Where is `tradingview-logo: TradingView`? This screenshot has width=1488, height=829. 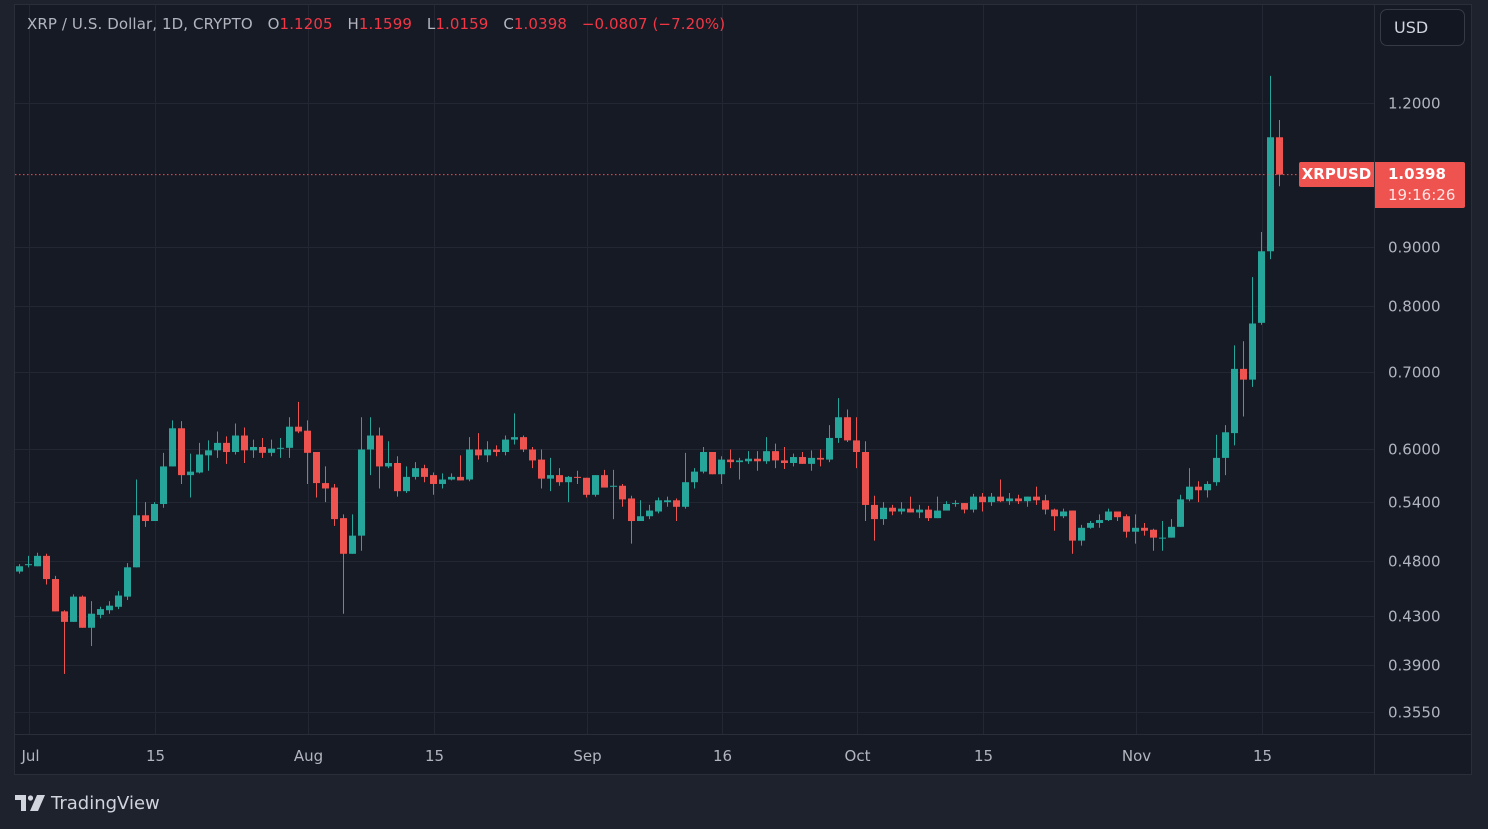
tradingview-logo: TradingView is located at coordinates (87, 803).